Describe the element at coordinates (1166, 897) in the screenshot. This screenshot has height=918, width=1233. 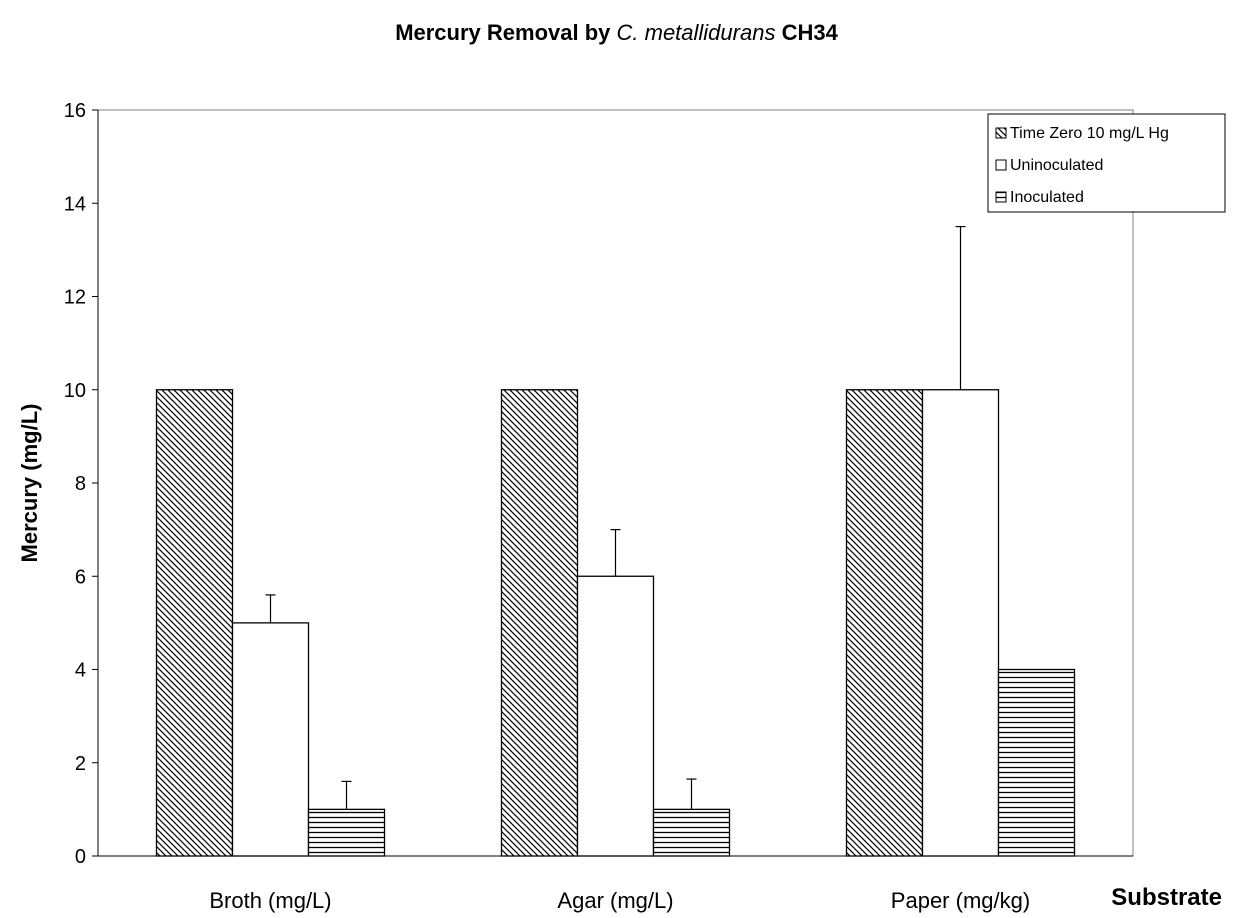
I see `x-axis-label: Substrate` at that location.